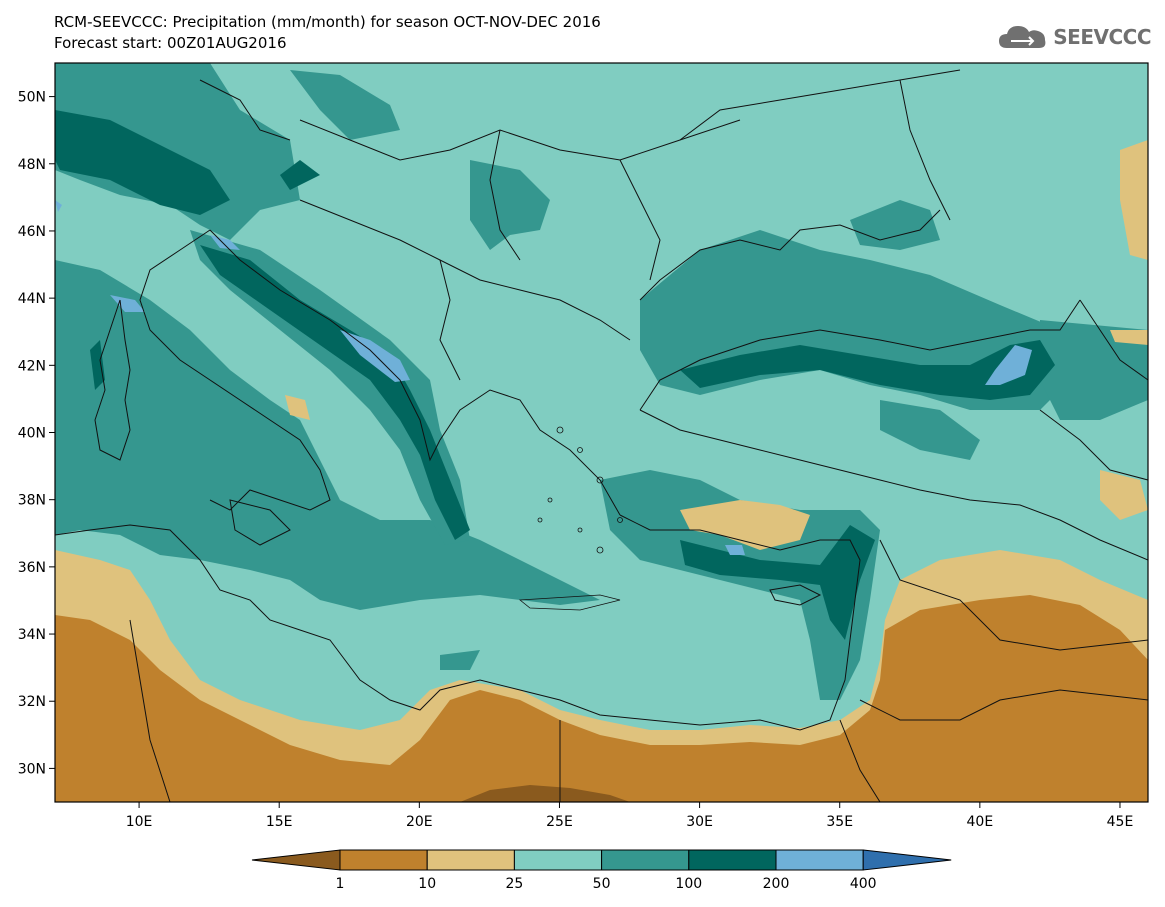  What do you see at coordinates (545, 793) in the screenshot?
I see `precip-very-dry-zone` at bounding box center [545, 793].